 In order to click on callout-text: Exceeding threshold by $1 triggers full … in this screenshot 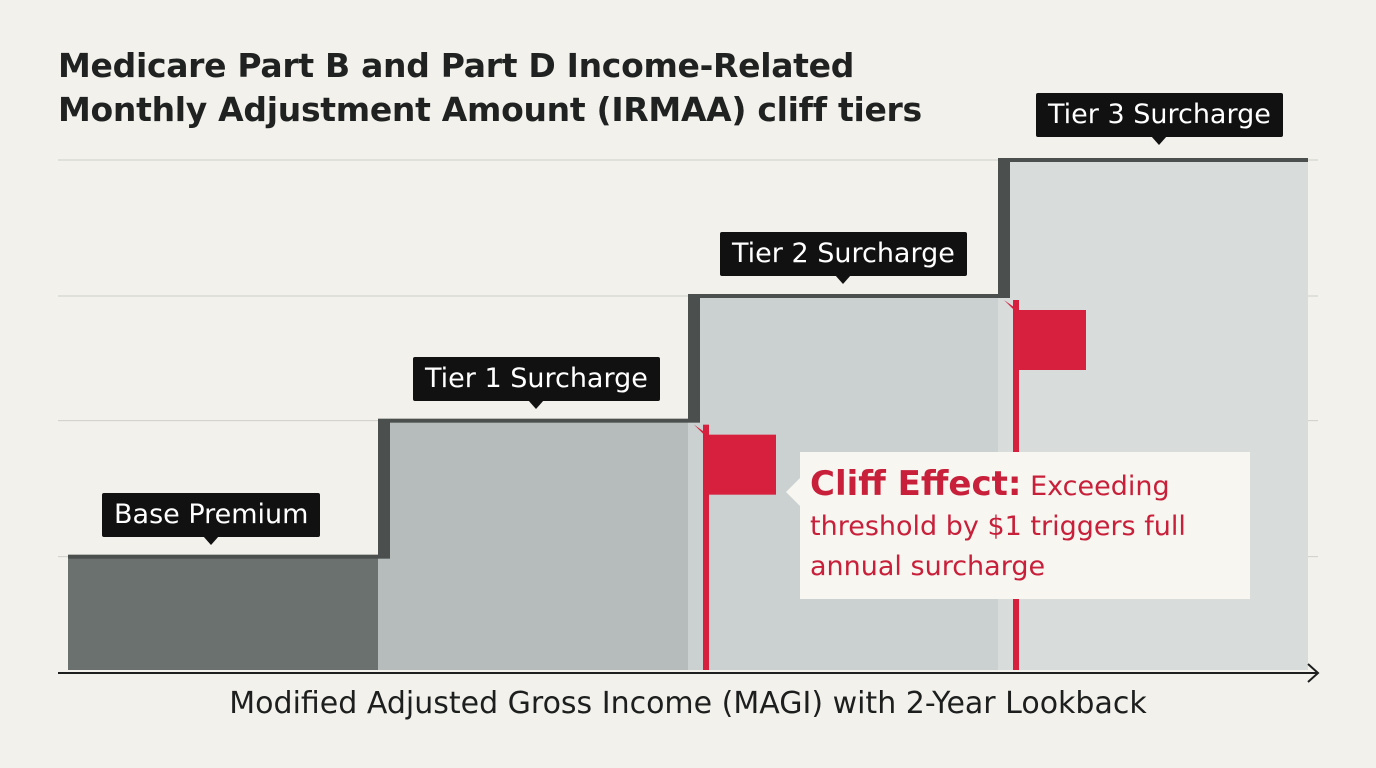, I will do `click(998, 526)`.